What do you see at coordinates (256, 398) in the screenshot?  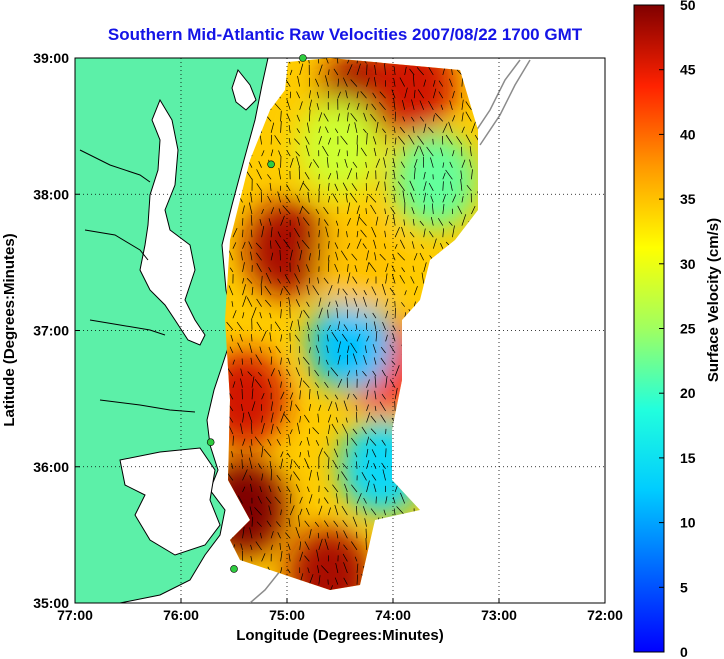 I see `velocity-hotspot` at bounding box center [256, 398].